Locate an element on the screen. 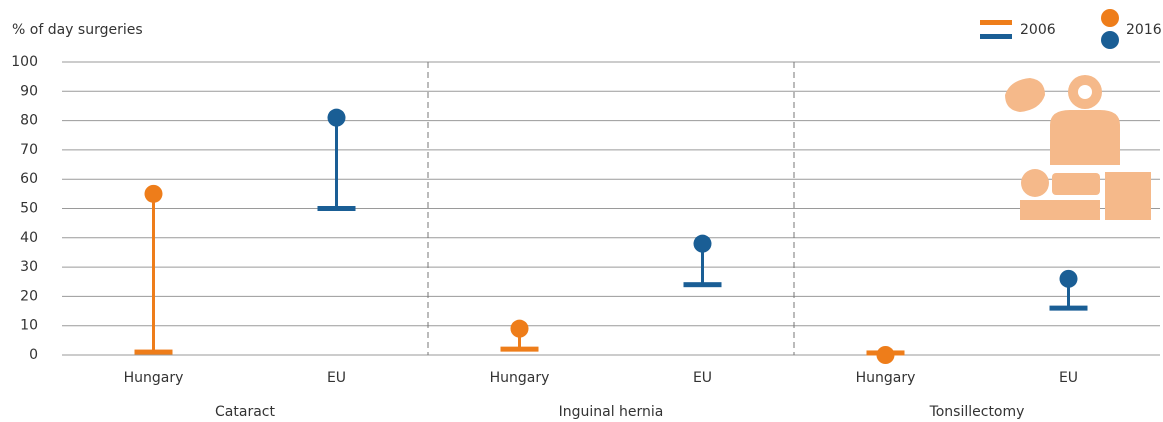 This screenshot has width=1163, height=422. legend-label: 2016 is located at coordinates (1144, 30).